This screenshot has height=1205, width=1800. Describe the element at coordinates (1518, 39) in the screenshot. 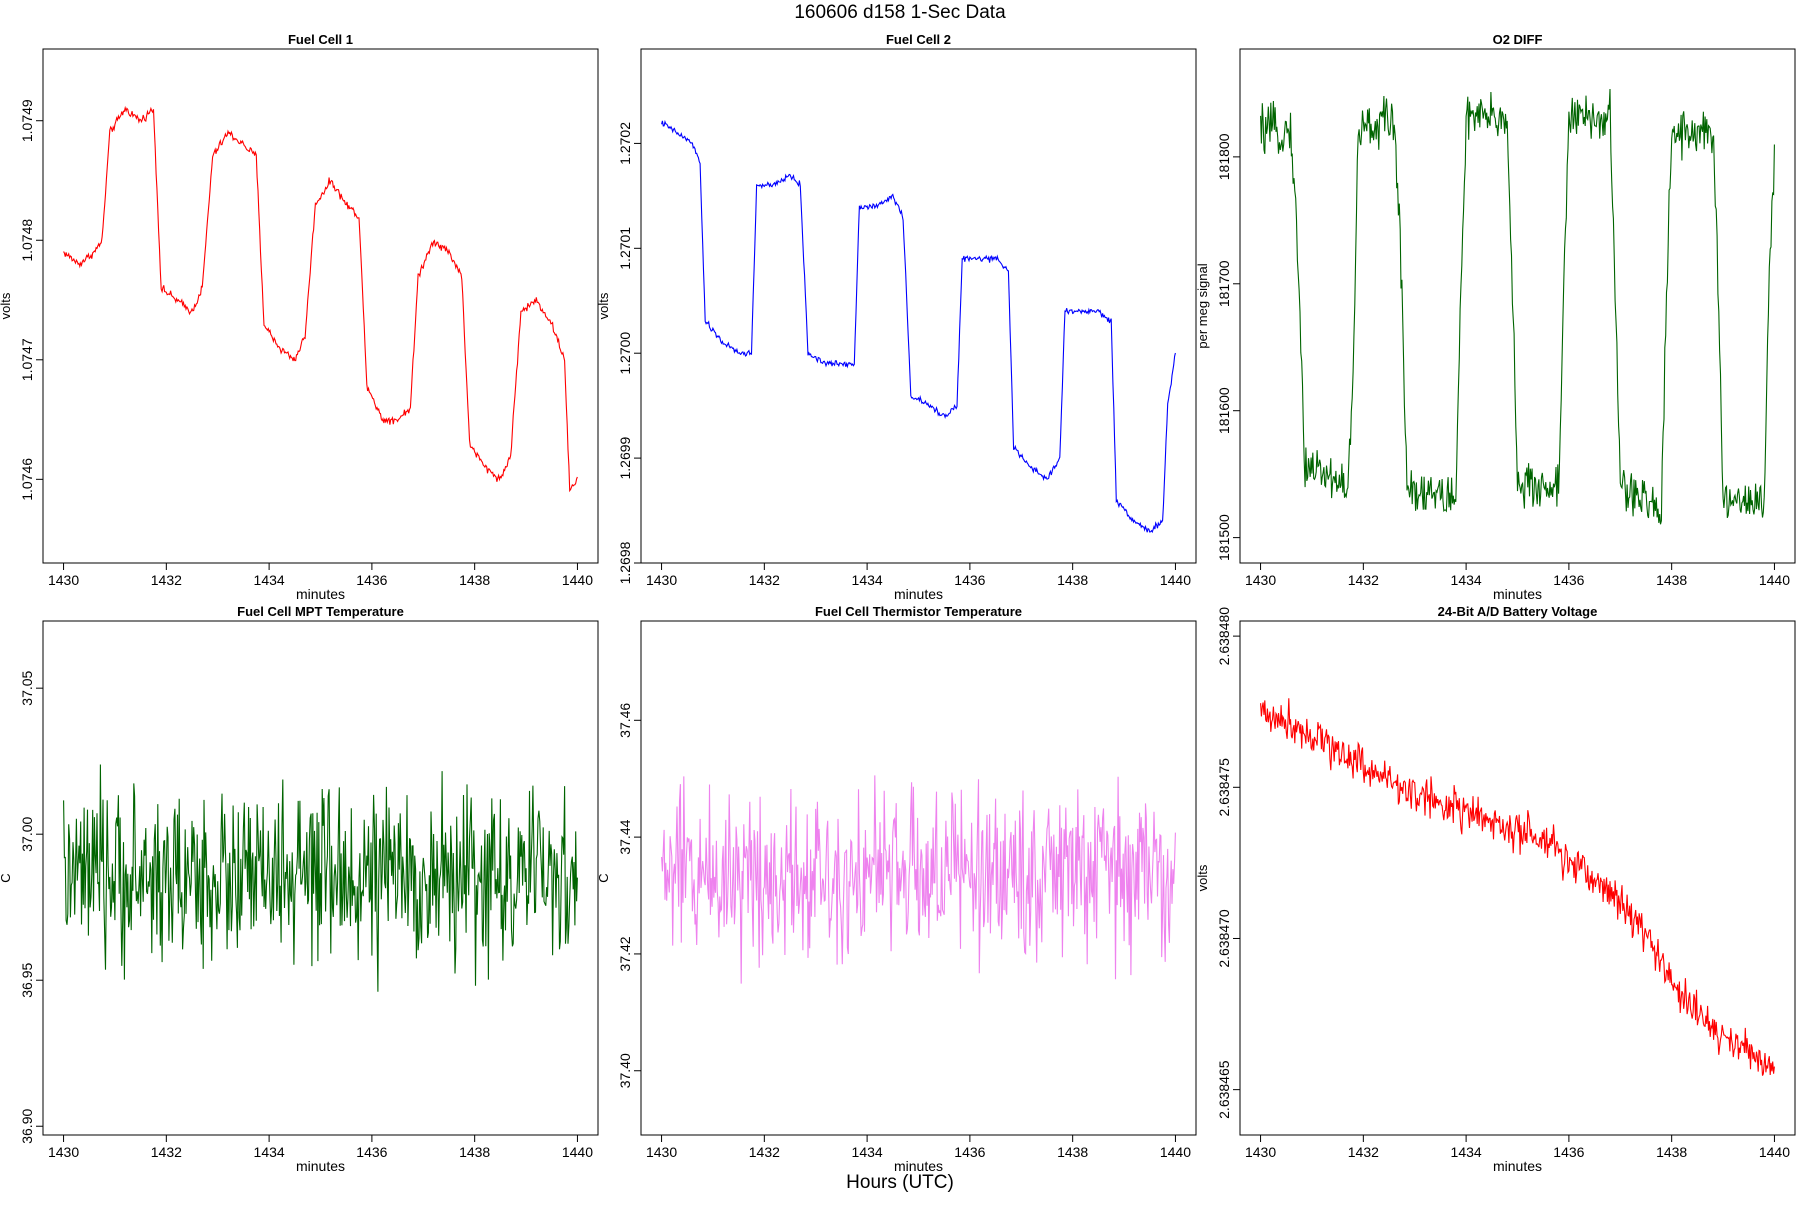

I see `chart-title: O2 DIFF` at that location.